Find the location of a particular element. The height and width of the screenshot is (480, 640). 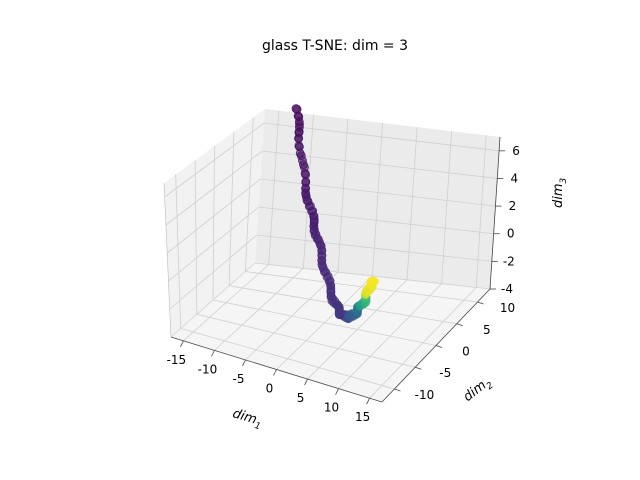

pane-floor is located at coordinates (330, 332).